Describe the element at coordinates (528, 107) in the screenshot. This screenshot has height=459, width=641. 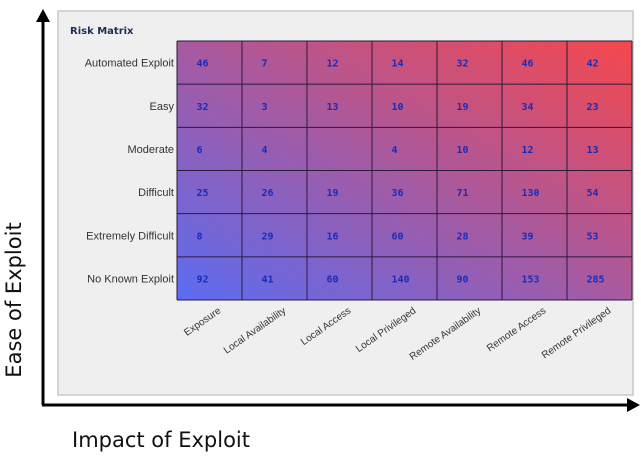
I see `cell-value: 34` at that location.